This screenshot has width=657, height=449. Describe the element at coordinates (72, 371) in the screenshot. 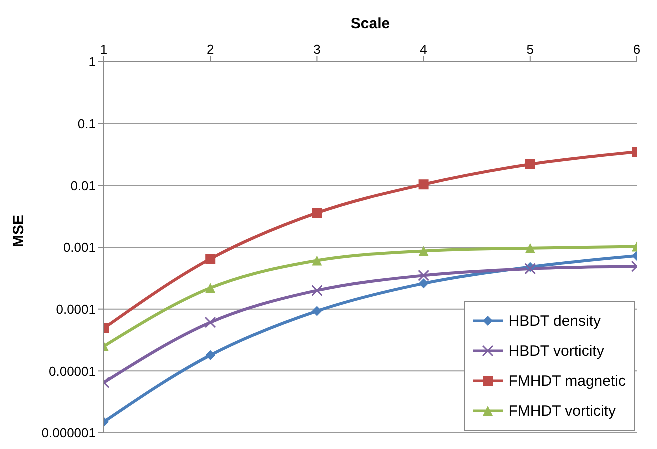

I see `y-tick-label: 0.00001` at that location.